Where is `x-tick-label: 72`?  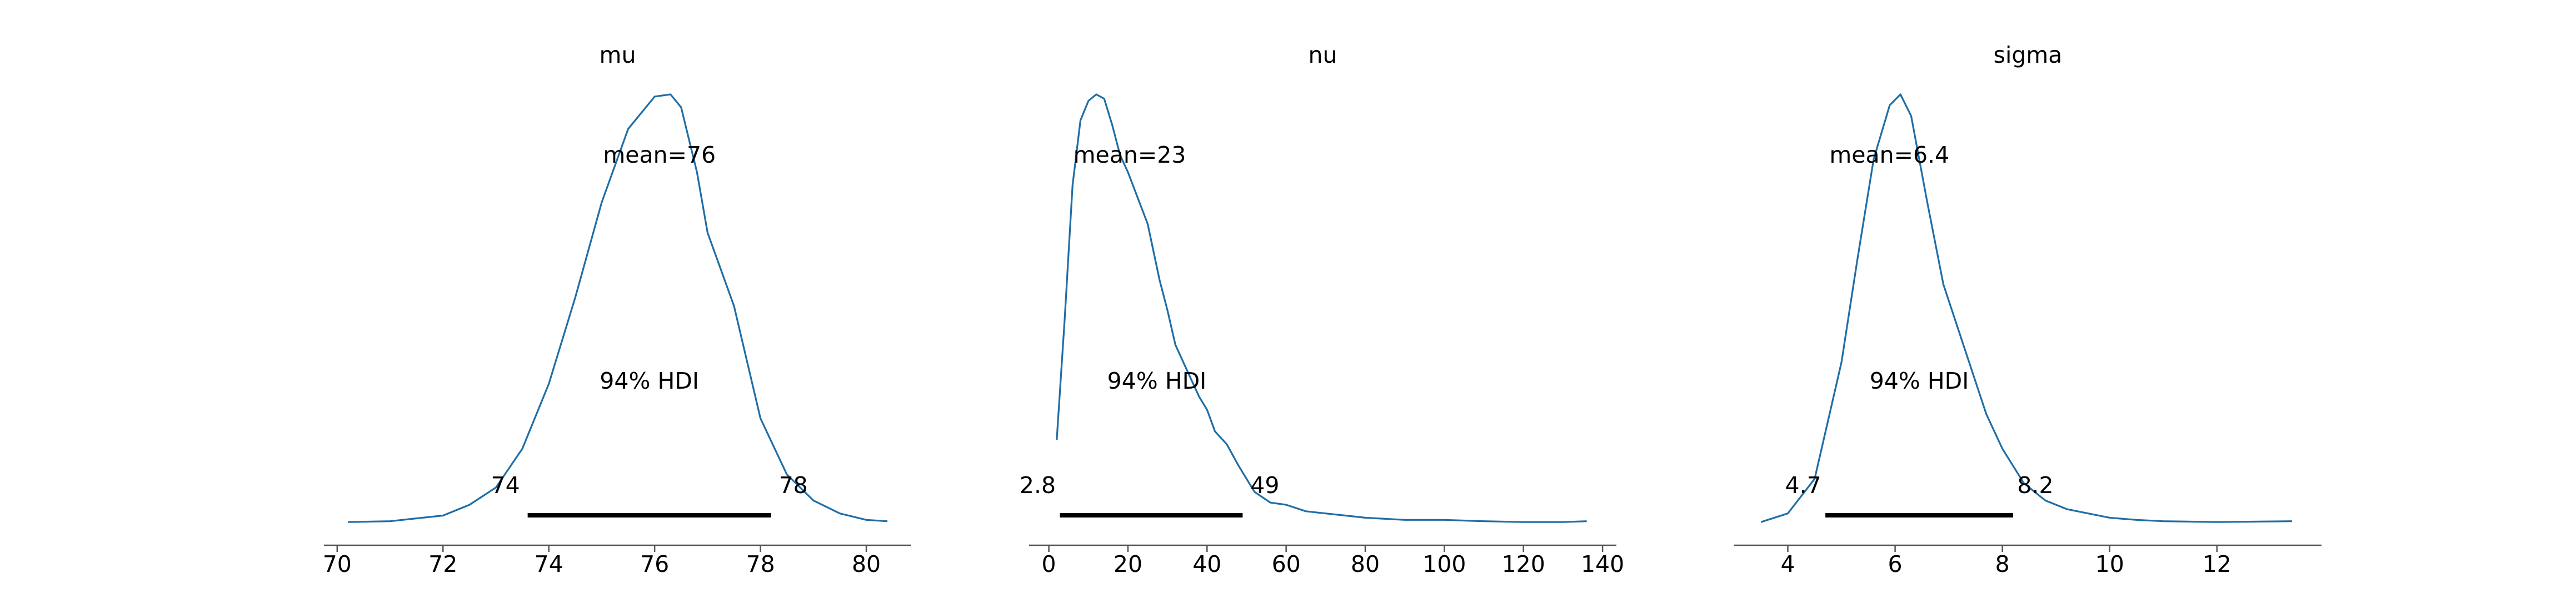
x-tick-label: 72 is located at coordinates (443, 564).